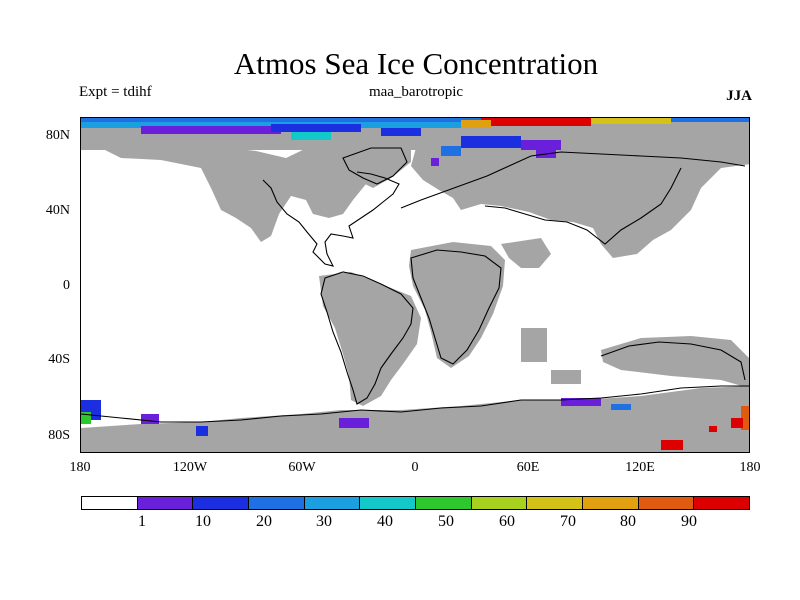 The width and height of the screenshot is (800, 600). I want to click on coast-africa, so click(456, 307).